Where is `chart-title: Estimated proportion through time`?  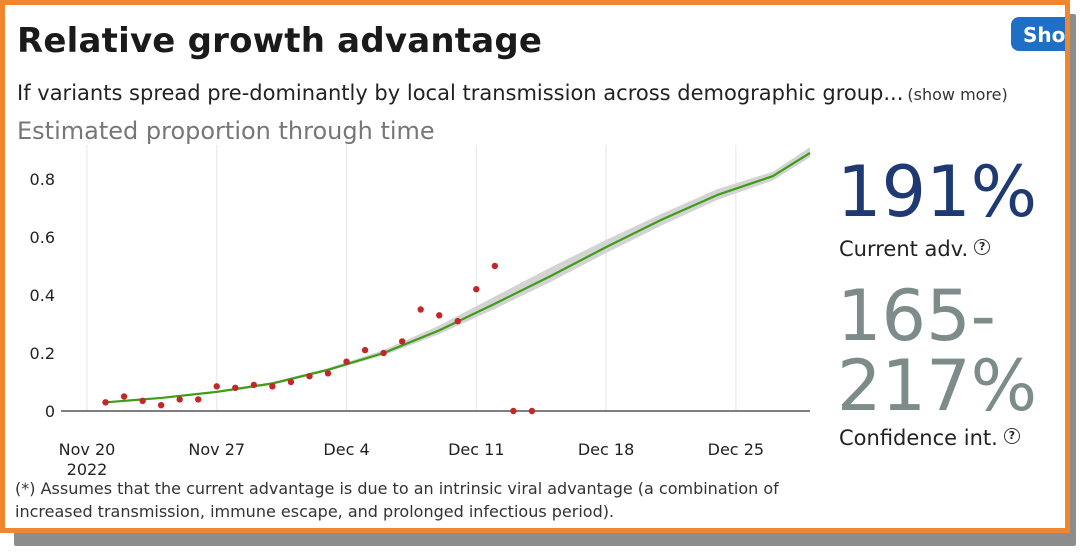 chart-title: Estimated proportion through time is located at coordinates (226, 131).